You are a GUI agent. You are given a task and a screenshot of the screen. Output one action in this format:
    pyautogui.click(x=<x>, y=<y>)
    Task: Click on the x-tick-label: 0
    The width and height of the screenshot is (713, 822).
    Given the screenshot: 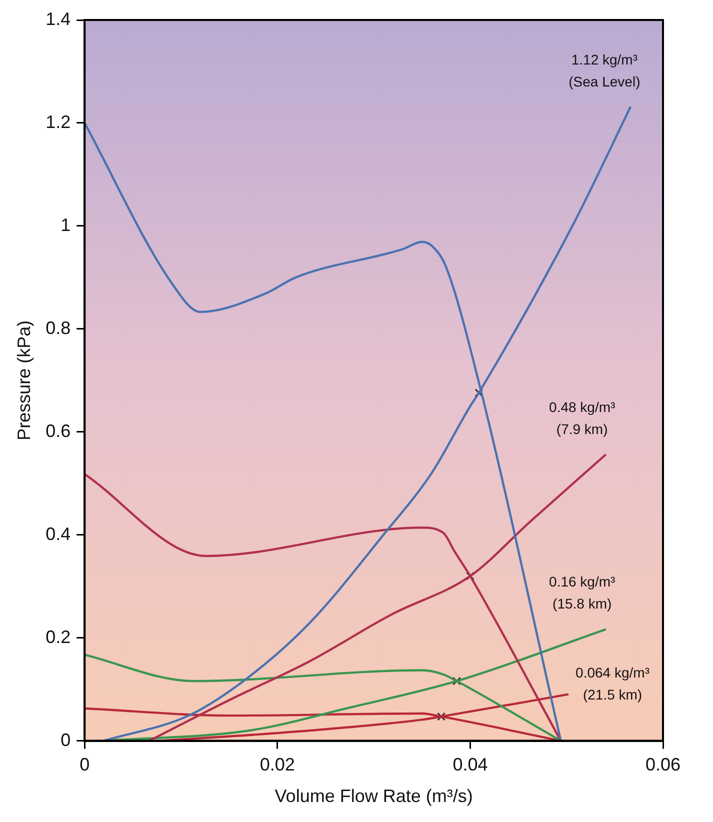 What is the action you would take?
    pyautogui.click(x=85, y=764)
    